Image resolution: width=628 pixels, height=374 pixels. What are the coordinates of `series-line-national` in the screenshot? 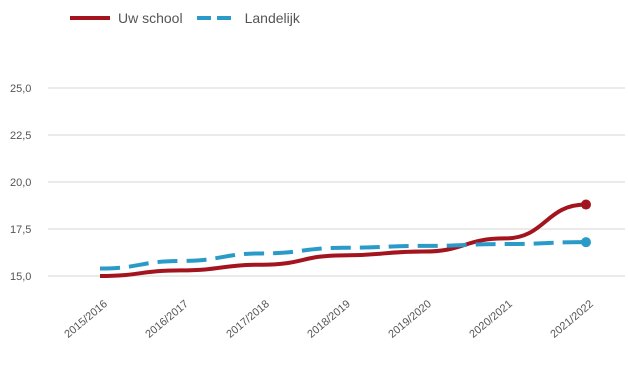 It's located at (343, 255).